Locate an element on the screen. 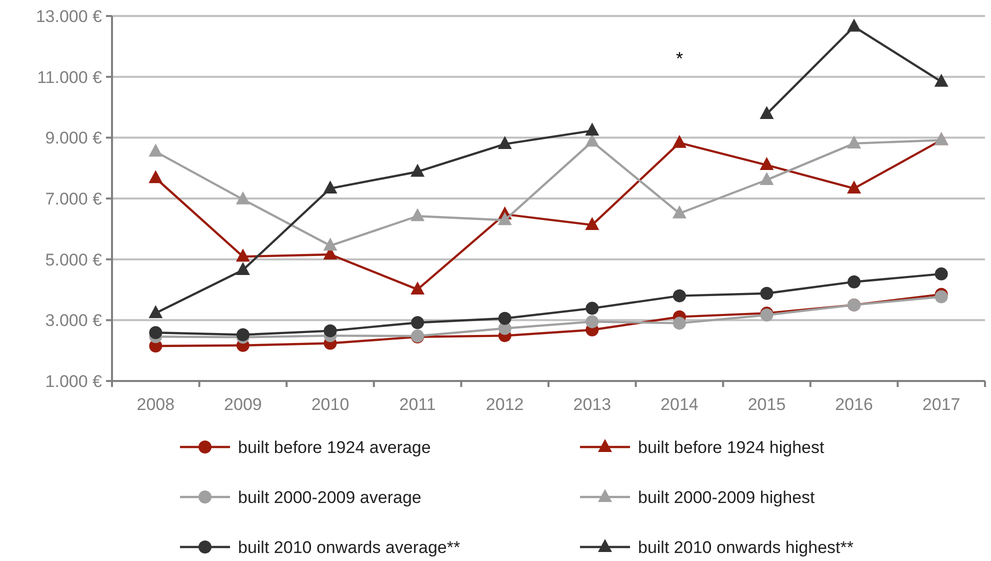 This screenshot has height=561, width=991. x-tick-label: 2015 is located at coordinates (767, 404).